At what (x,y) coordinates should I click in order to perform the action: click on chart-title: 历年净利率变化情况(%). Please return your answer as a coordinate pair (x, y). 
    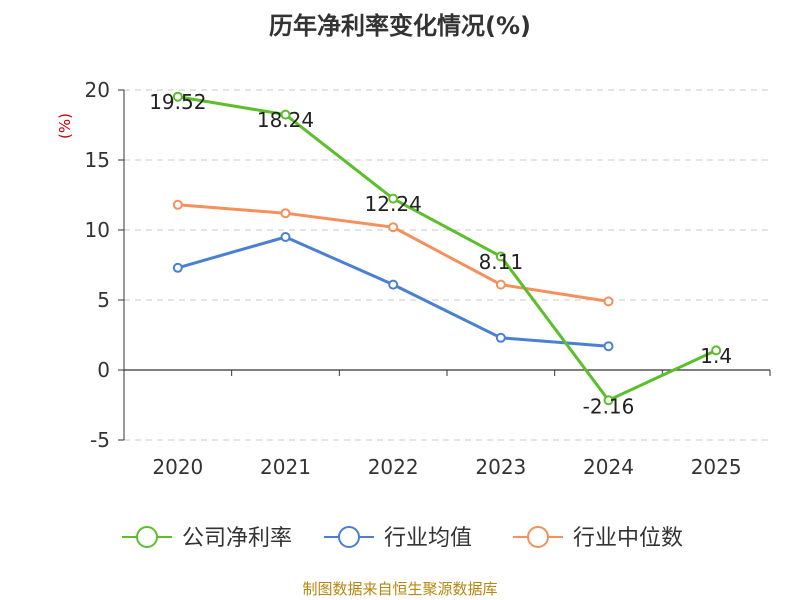
    Looking at the image, I should click on (400, 26).